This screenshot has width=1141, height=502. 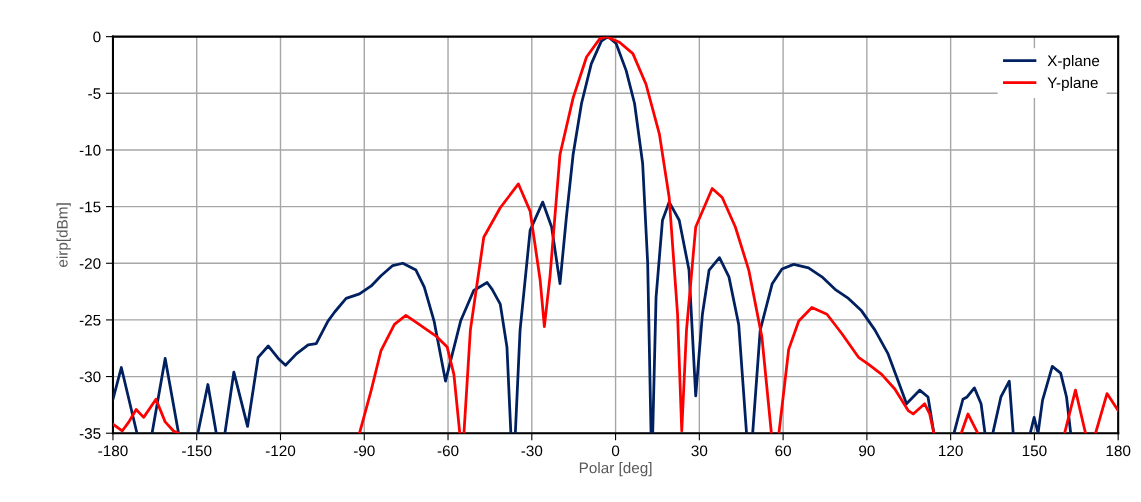 What do you see at coordinates (1118, 451) in the screenshot?
I see `x-tick-label: 180` at bounding box center [1118, 451].